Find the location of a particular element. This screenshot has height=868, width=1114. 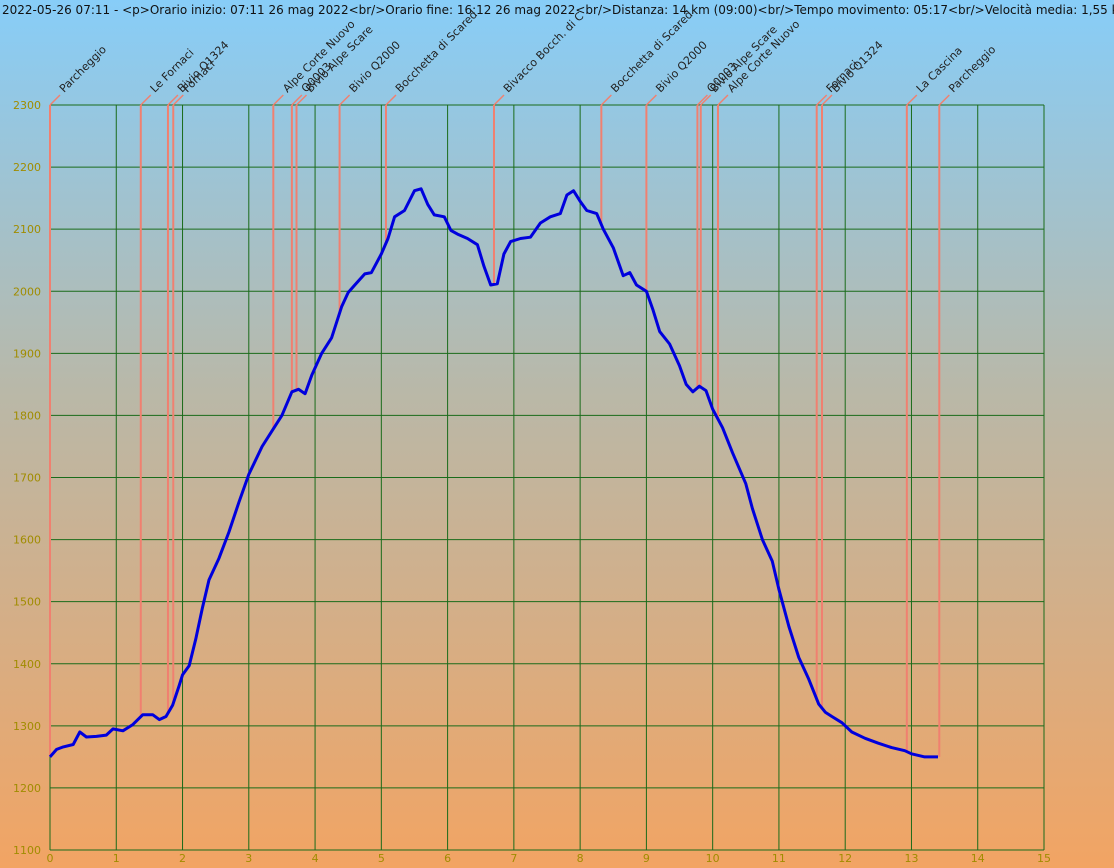

x-tick-label: 13 is located at coordinates (911, 858).